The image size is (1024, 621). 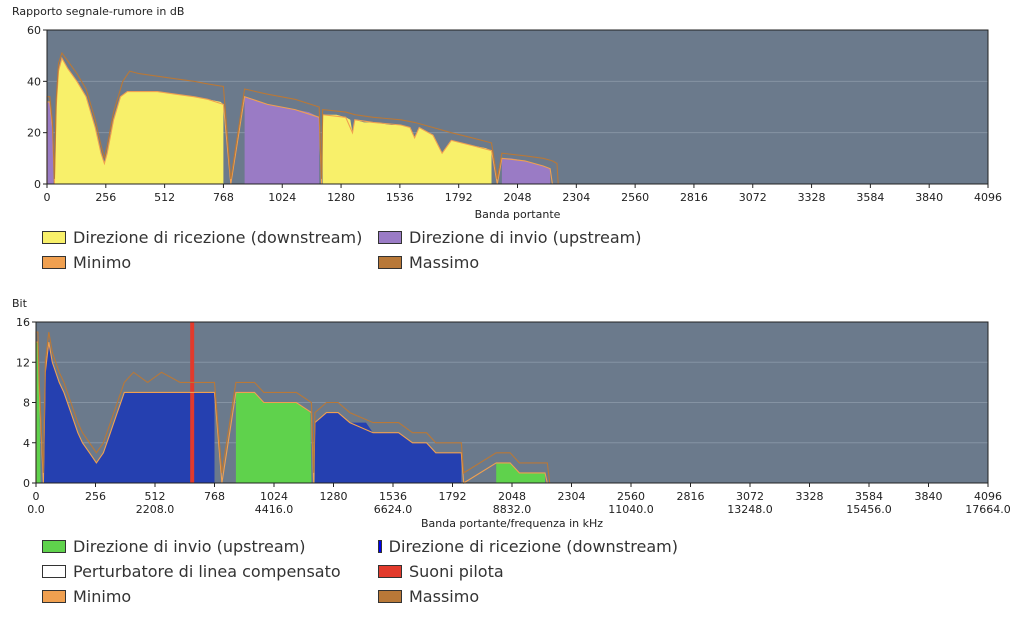 What do you see at coordinates (164, 197) in the screenshot?
I see `snr-x-tick-label: 512` at bounding box center [164, 197].